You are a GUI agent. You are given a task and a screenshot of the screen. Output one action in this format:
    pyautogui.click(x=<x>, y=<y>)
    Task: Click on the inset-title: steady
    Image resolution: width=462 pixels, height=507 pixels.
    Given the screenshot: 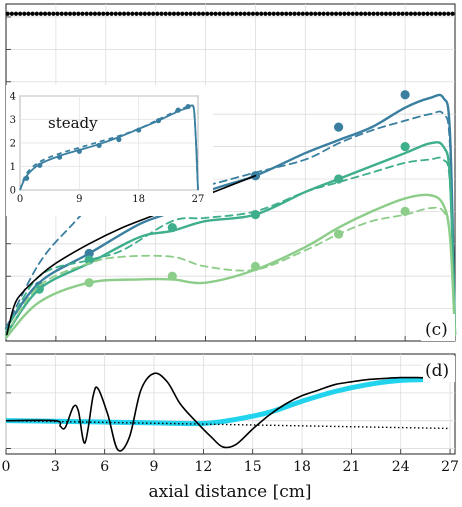 What is the action you would take?
    pyautogui.click(x=73, y=123)
    